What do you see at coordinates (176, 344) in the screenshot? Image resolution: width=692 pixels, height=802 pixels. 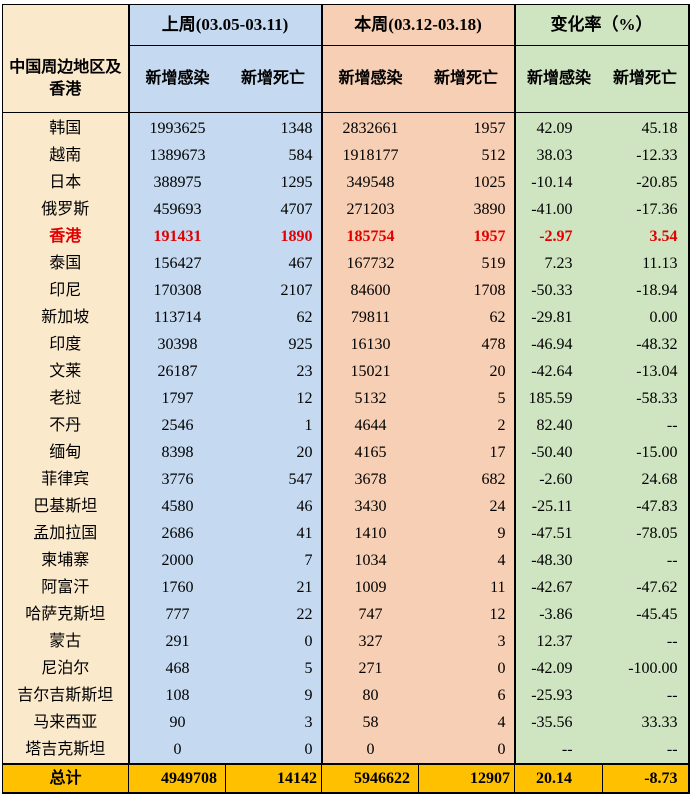 I see `last-week-cases-cell: 30398` at bounding box center [176, 344].